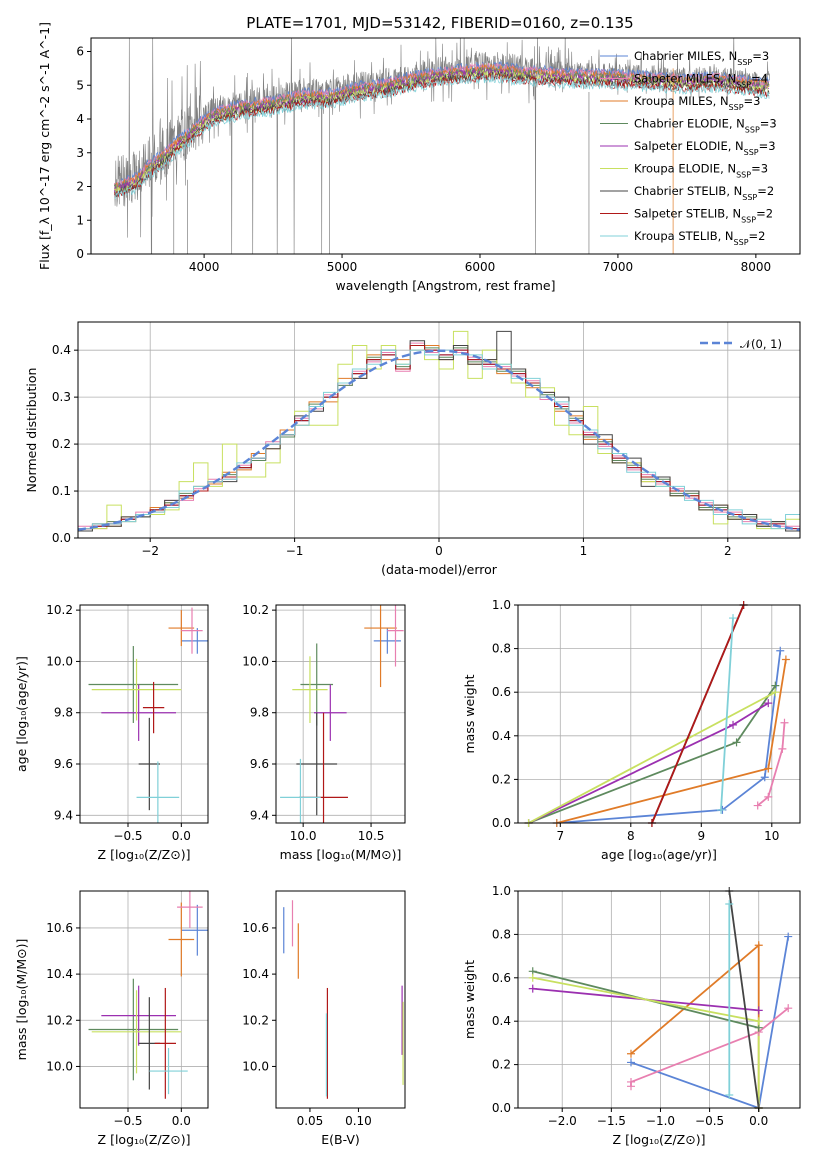 This screenshot has width=819, height=1170. Describe the element at coordinates (439, 443) in the screenshot. I see `histogram-series` at that location.